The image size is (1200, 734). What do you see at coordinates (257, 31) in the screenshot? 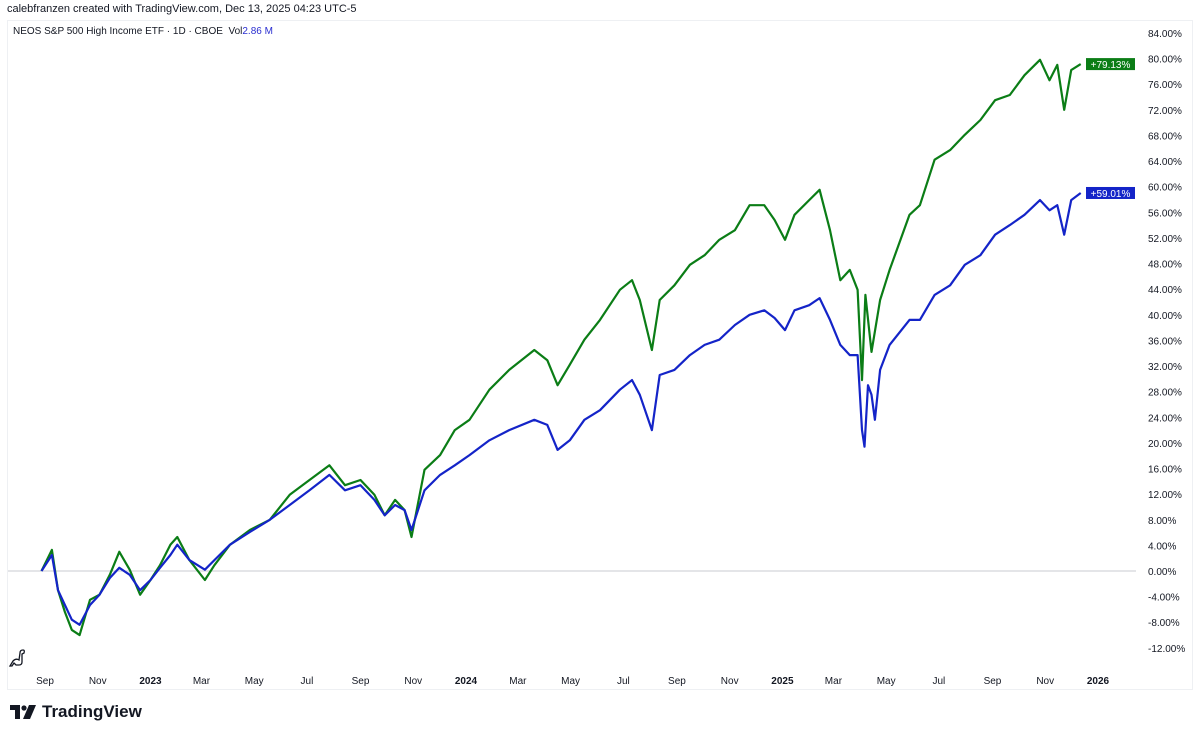
I see `vol-value: 2.86 M` at bounding box center [257, 31].